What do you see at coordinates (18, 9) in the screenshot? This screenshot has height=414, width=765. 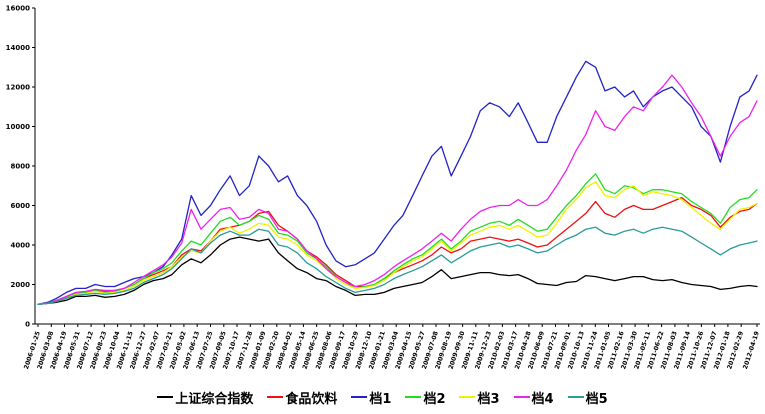 I see `y-tick-label: 16000` at bounding box center [18, 9].